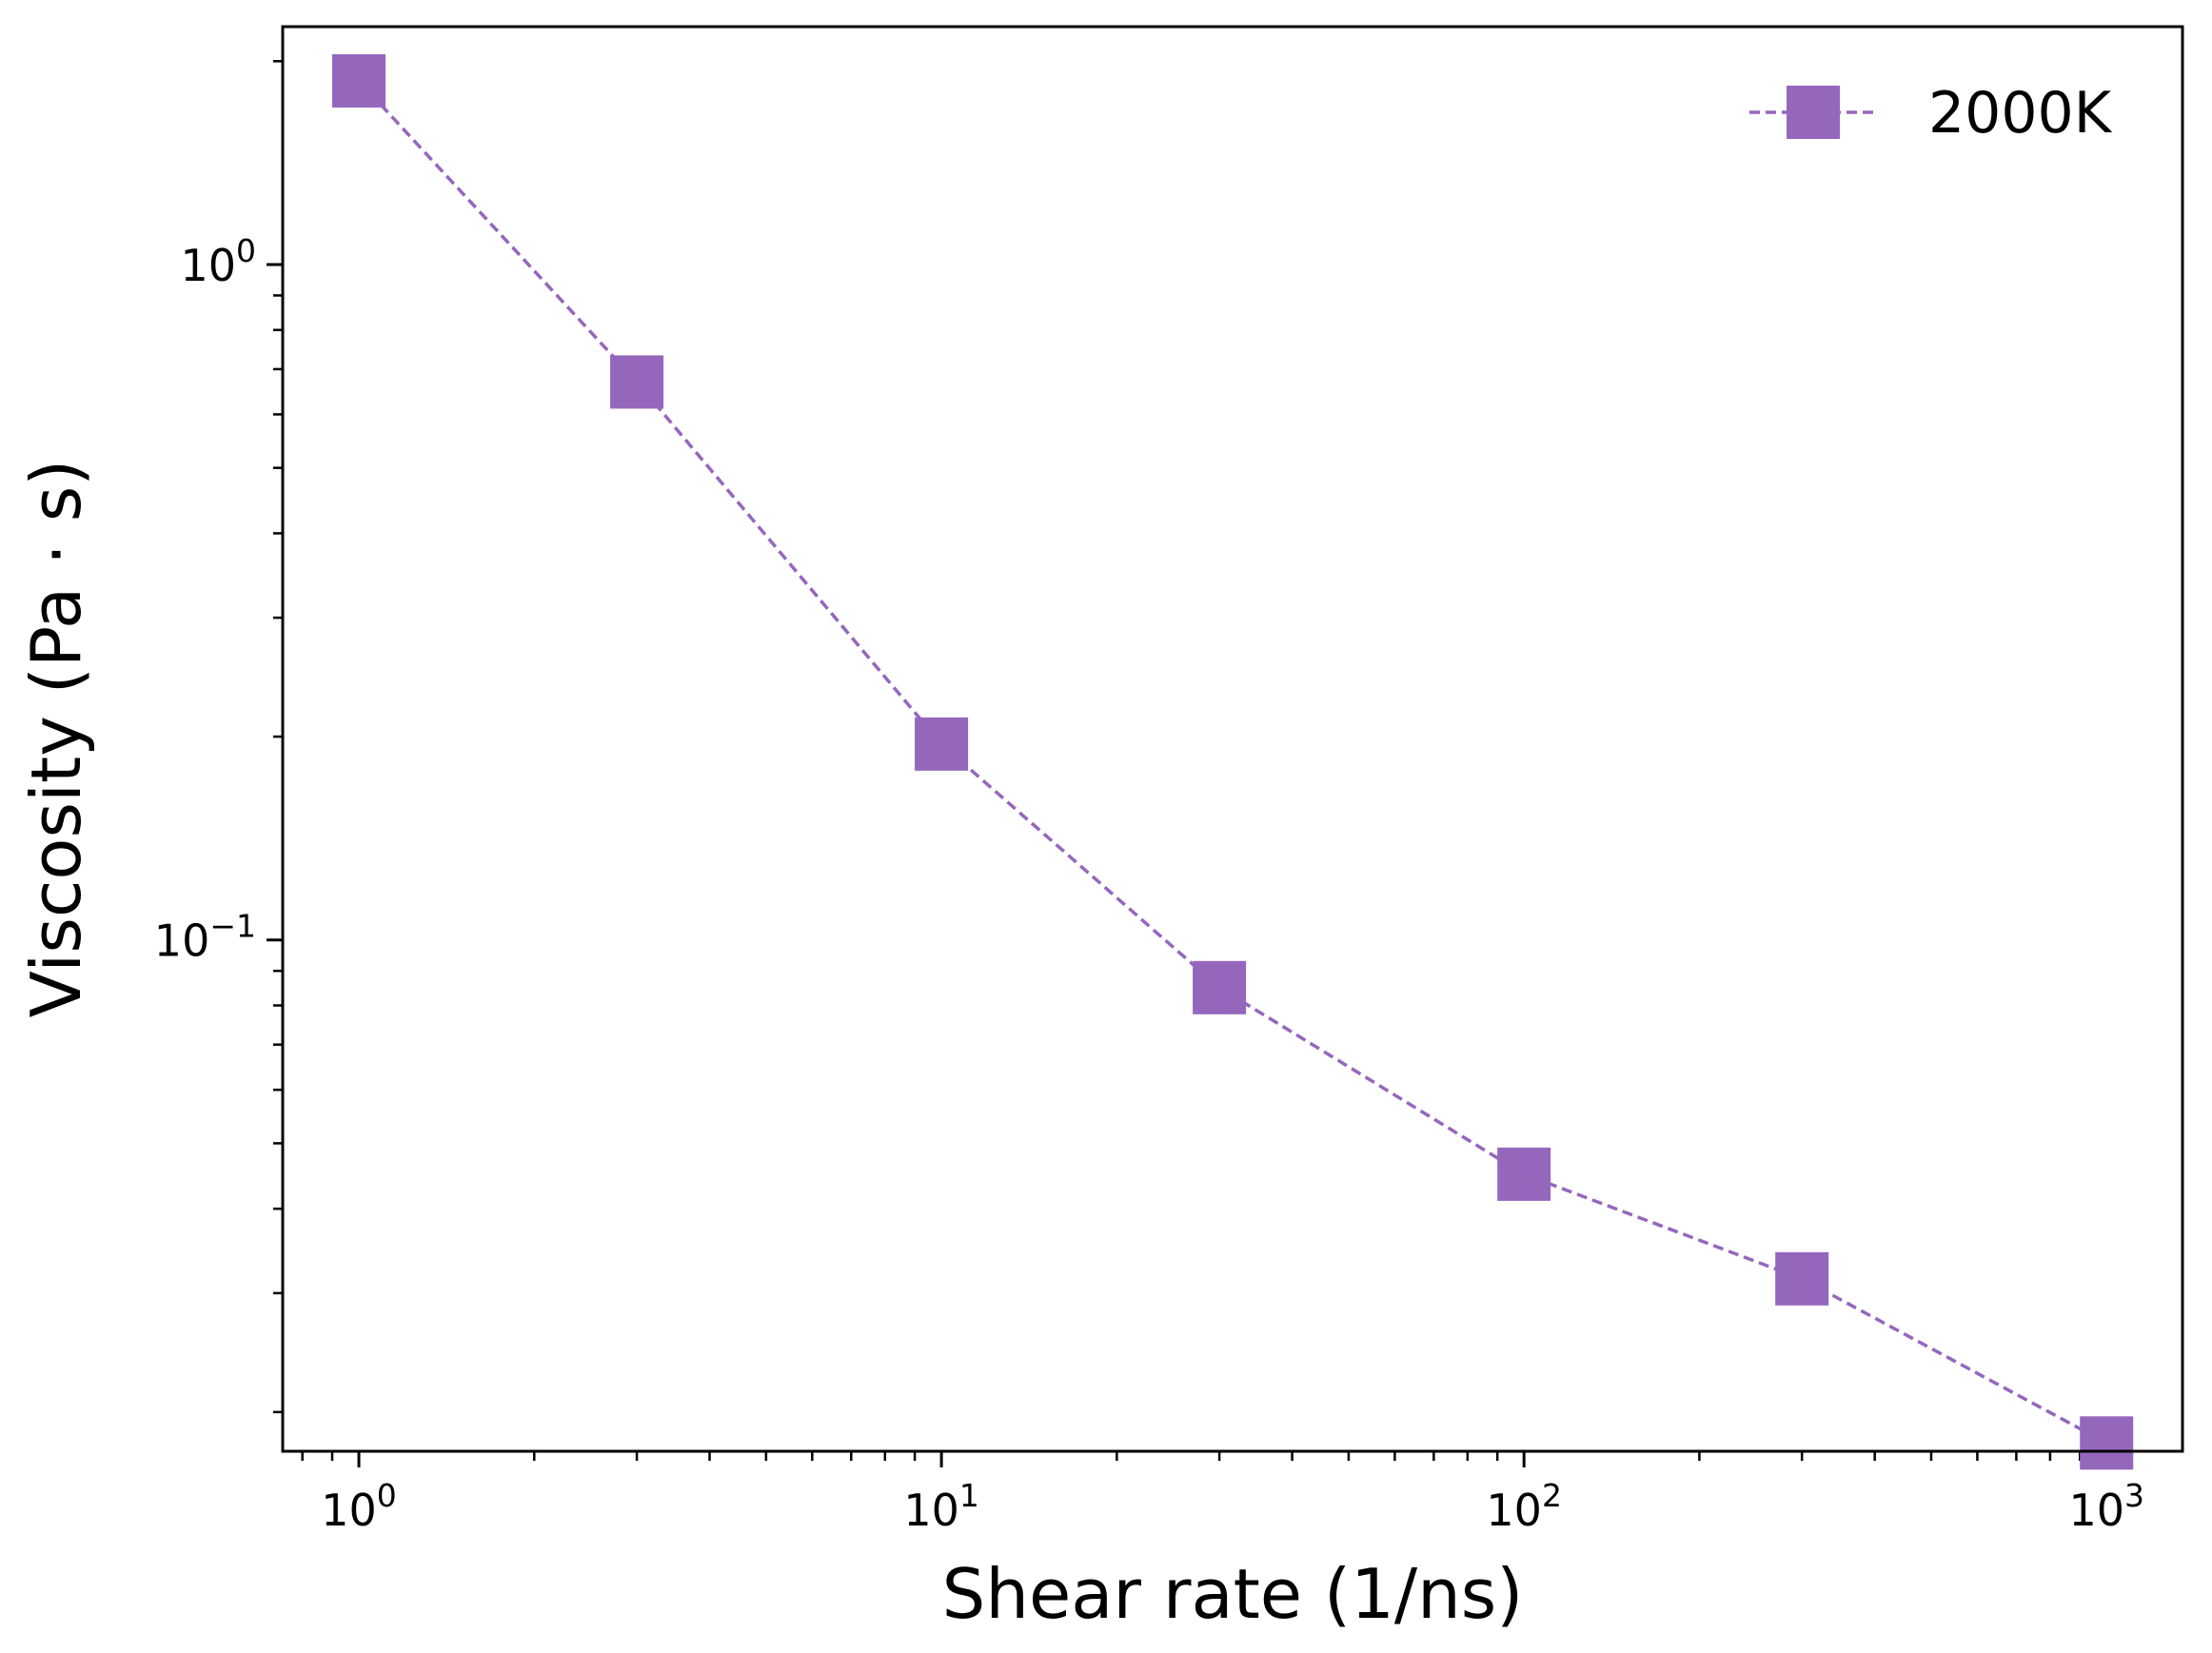 The image size is (2212, 1653). I want to click on x-tick-label-exponent: 1, so click(969, 1495).